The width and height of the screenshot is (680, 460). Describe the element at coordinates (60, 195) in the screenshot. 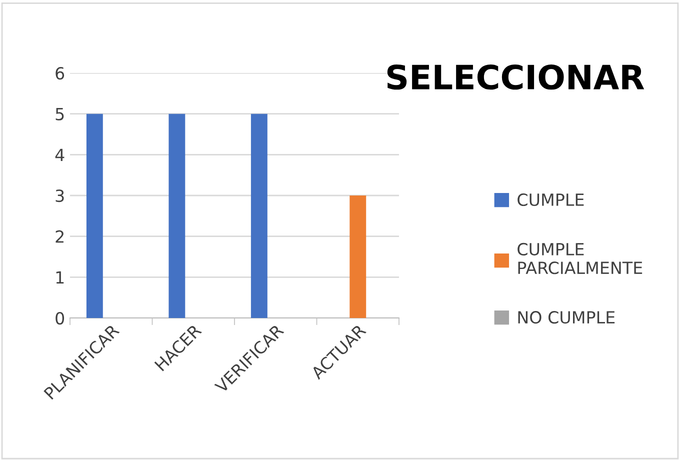

I see `y-tick-label: 3` at that location.